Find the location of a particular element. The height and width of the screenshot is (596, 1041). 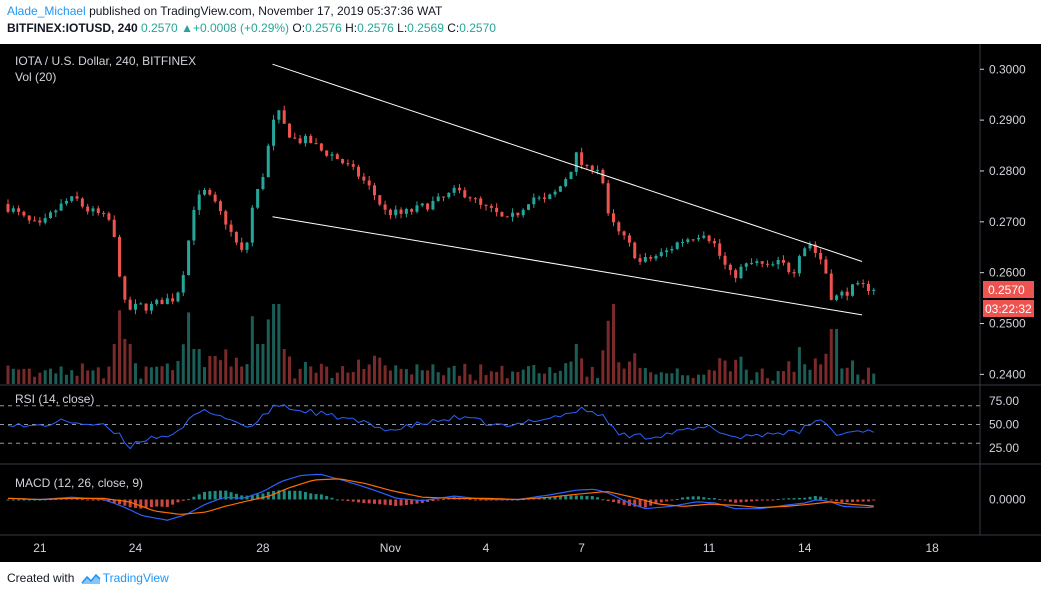

price-tick-label: 0.2600 is located at coordinates (1007, 273).